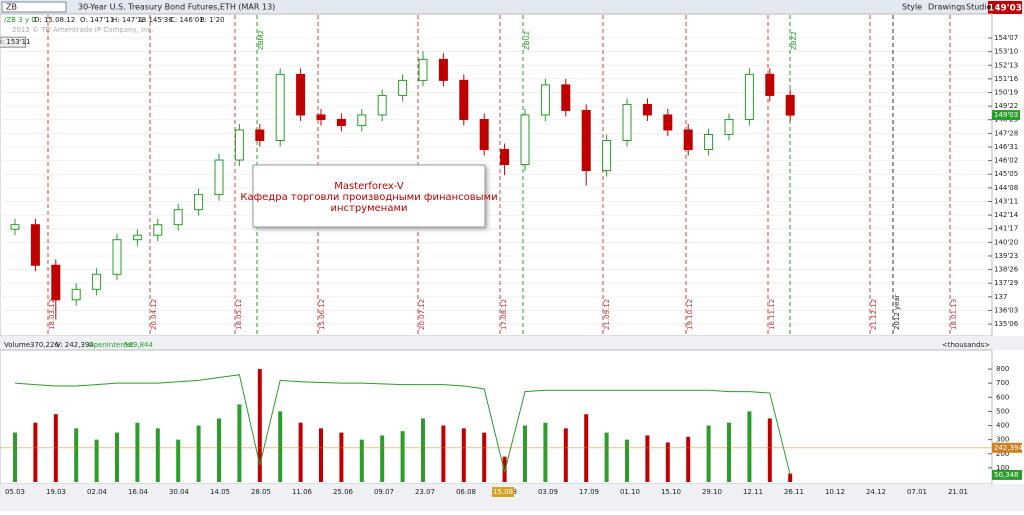  I want to click on y-tick-label: 400, so click(1002, 426).